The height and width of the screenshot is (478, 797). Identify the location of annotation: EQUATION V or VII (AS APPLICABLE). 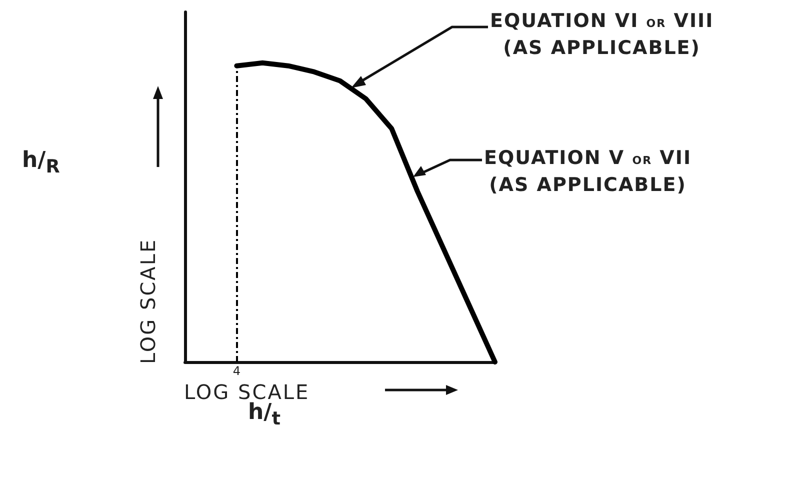
(588, 172).